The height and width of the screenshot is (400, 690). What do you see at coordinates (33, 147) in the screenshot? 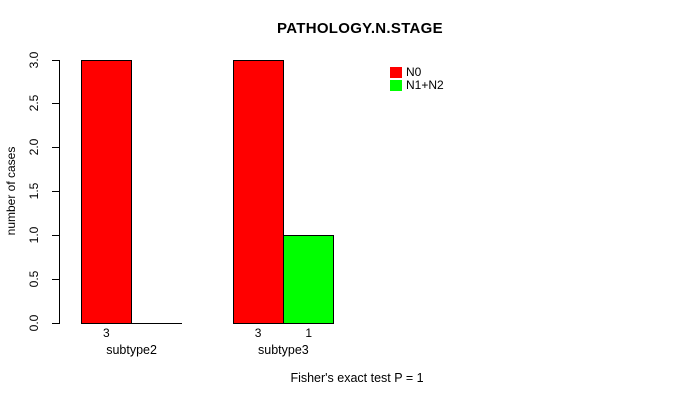
I see `y-tick-label: 2.0` at bounding box center [33, 147].